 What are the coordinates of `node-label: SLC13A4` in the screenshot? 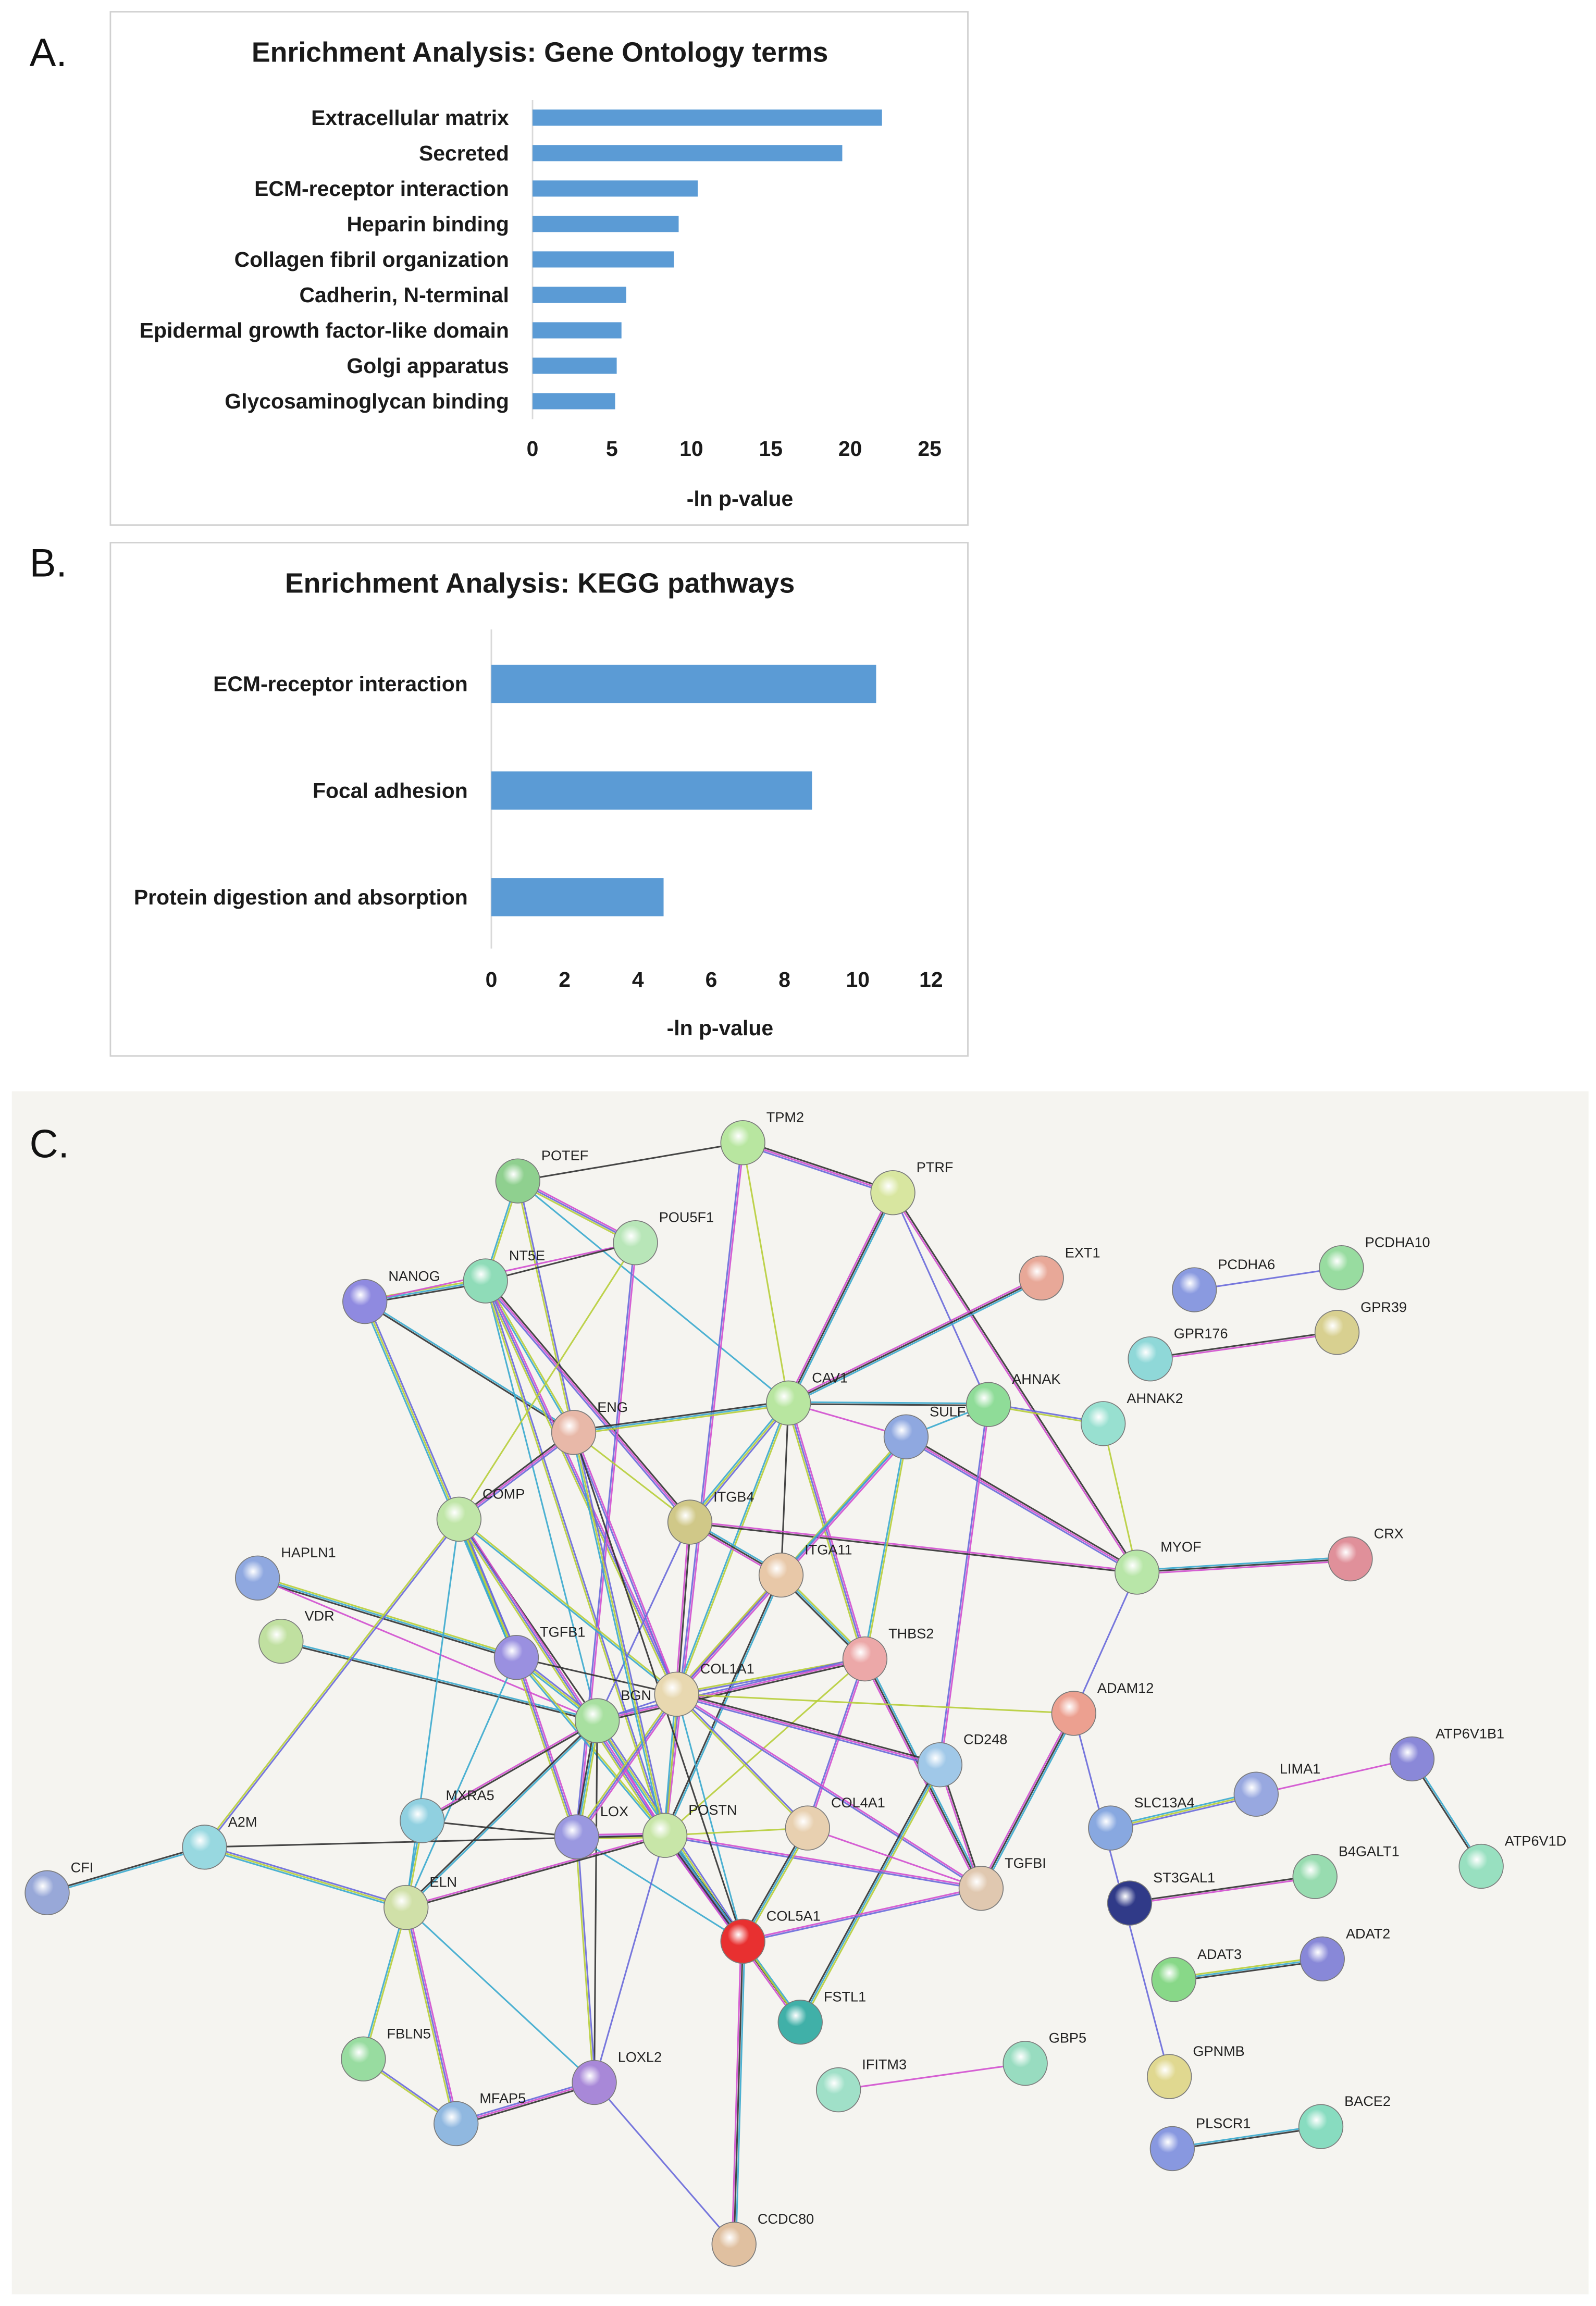 It's located at (1164, 1803).